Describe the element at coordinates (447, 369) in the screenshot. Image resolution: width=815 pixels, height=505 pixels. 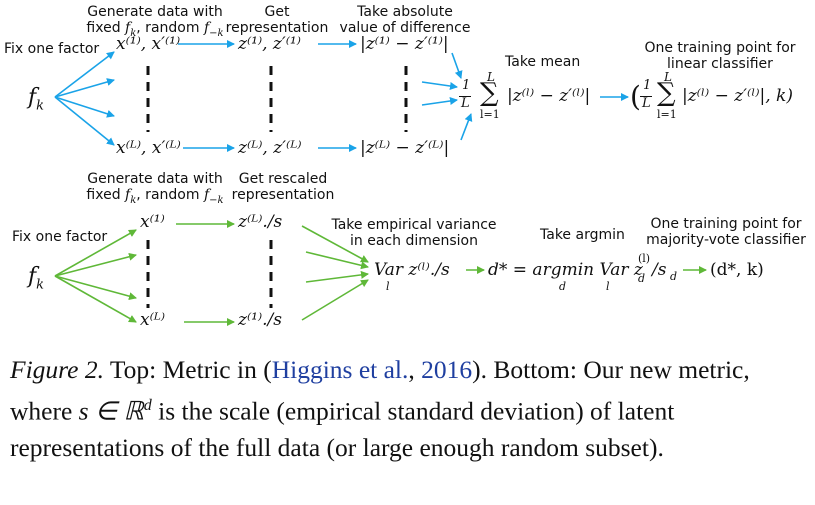
I see `citation-year-link: 2016` at that location.